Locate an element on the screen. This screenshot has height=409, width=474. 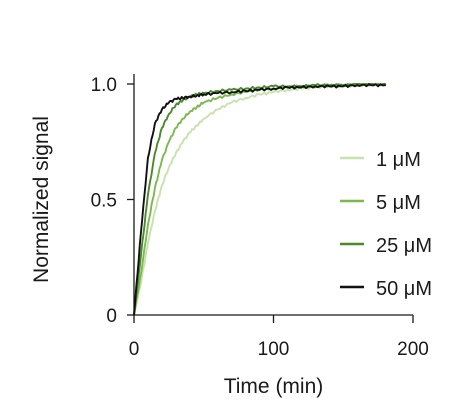
legend: 1 μM 5 μM 25 μM 50 μM is located at coordinates (386, 224).